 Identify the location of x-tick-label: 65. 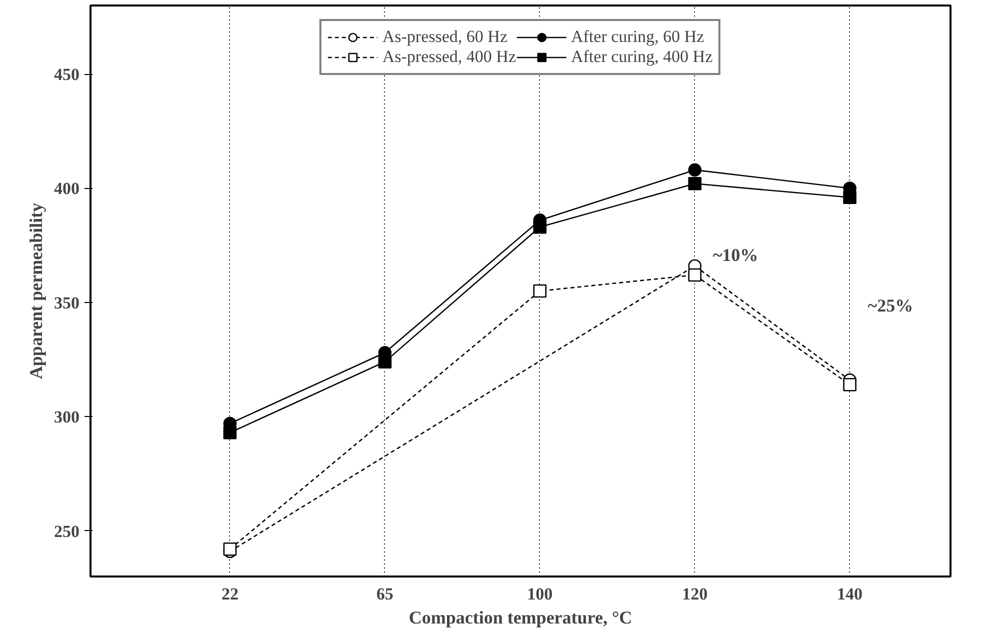
(385, 594).